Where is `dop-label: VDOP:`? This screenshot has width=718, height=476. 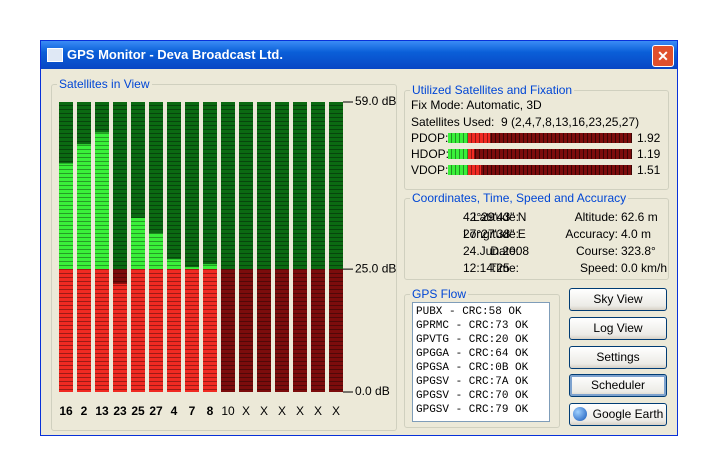 dop-label: VDOP: is located at coordinates (430, 170).